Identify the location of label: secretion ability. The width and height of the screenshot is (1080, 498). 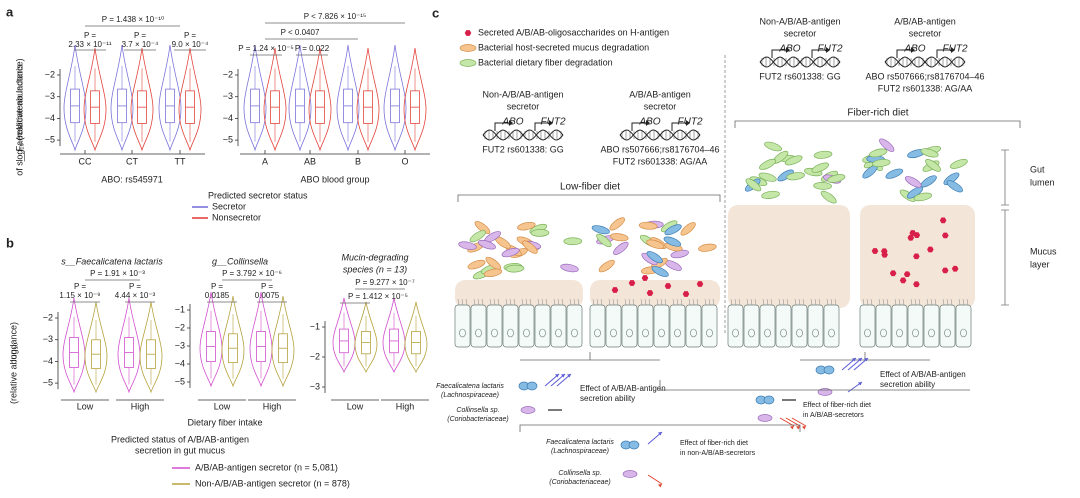
(907, 384).